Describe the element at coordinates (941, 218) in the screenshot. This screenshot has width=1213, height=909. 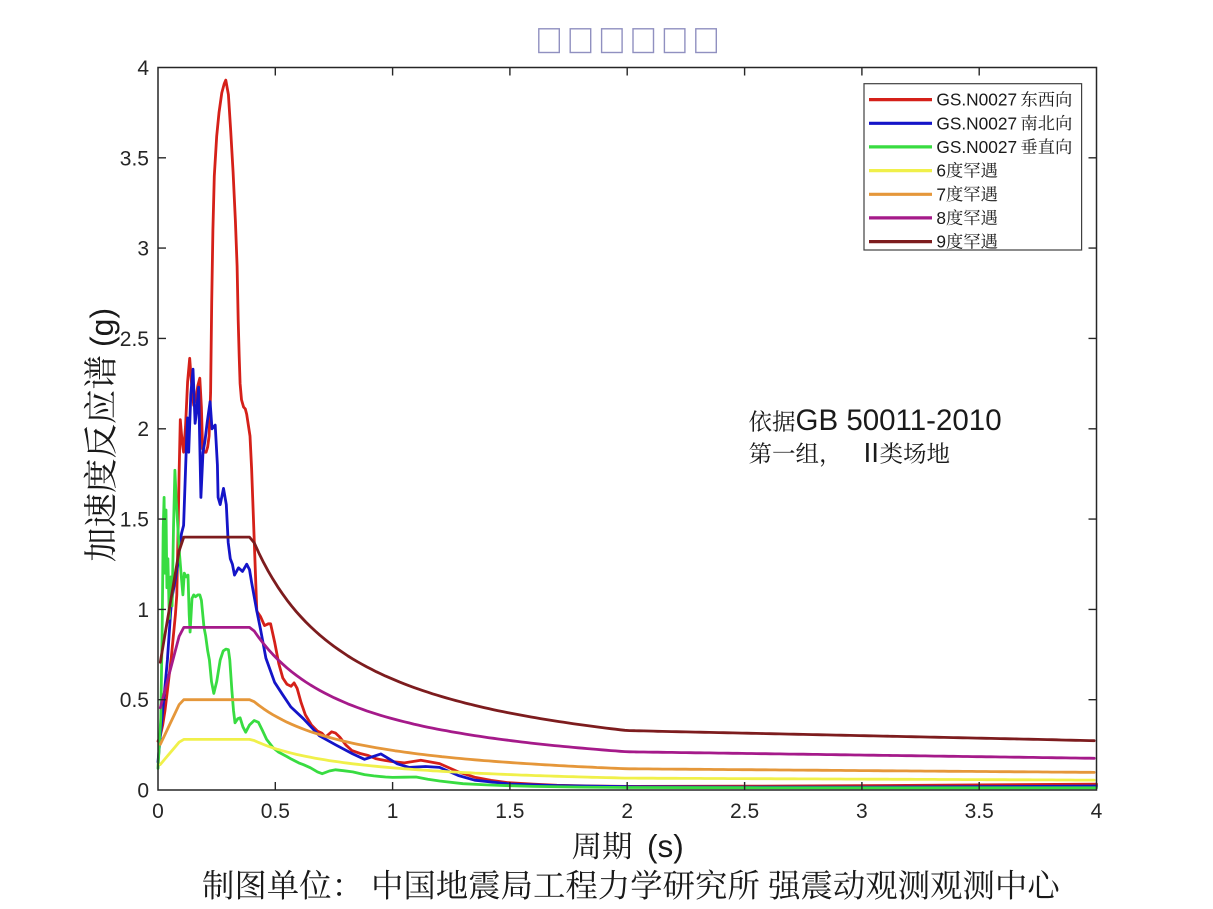
I see `svg-text: 8` at that location.